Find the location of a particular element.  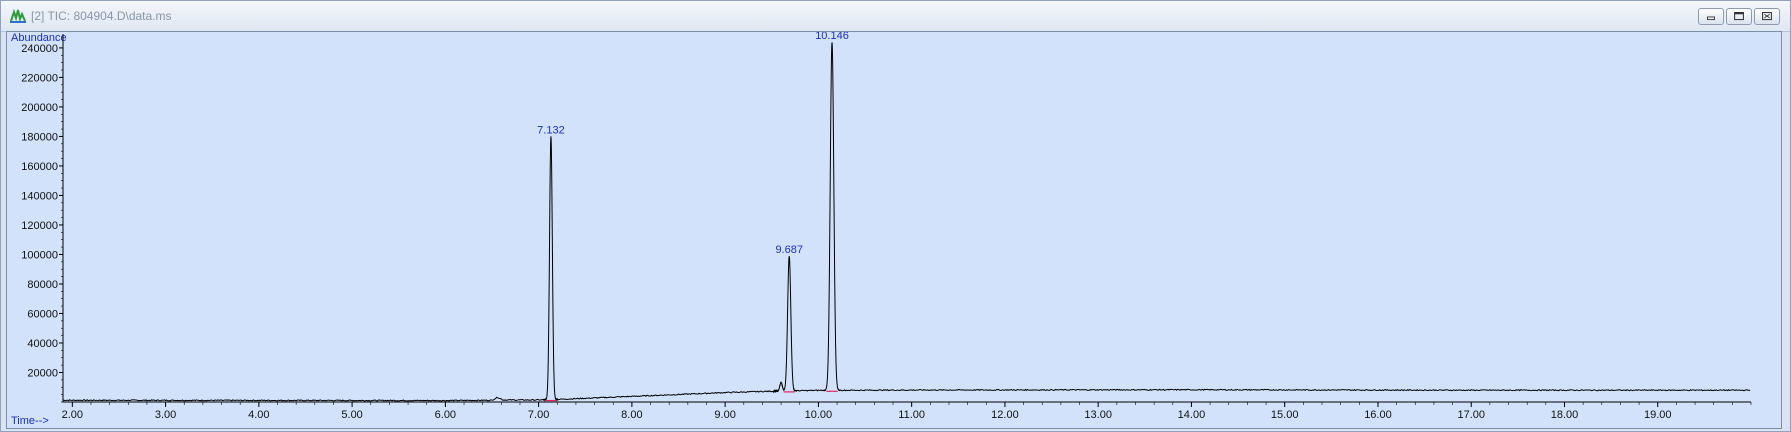

window-title: [2] TIC: 804904.D\data.ms is located at coordinates (101, 16).